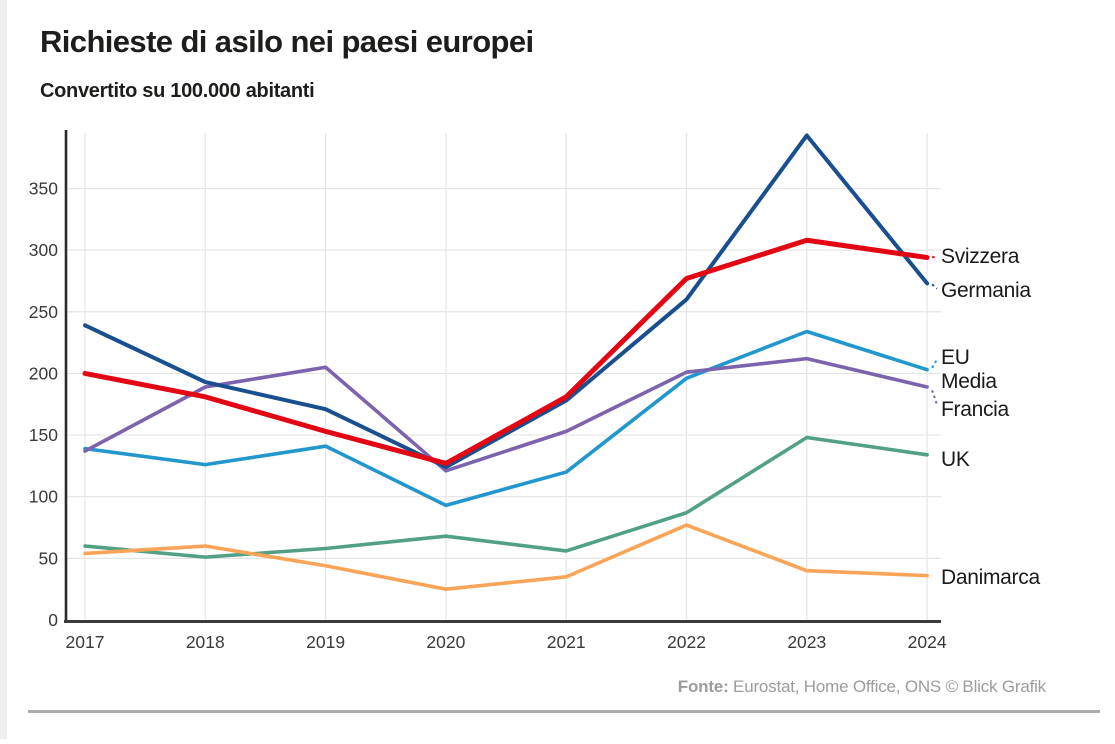  I want to click on chart-subtitle: Convertito su 100.000 abitanti, so click(177, 91).